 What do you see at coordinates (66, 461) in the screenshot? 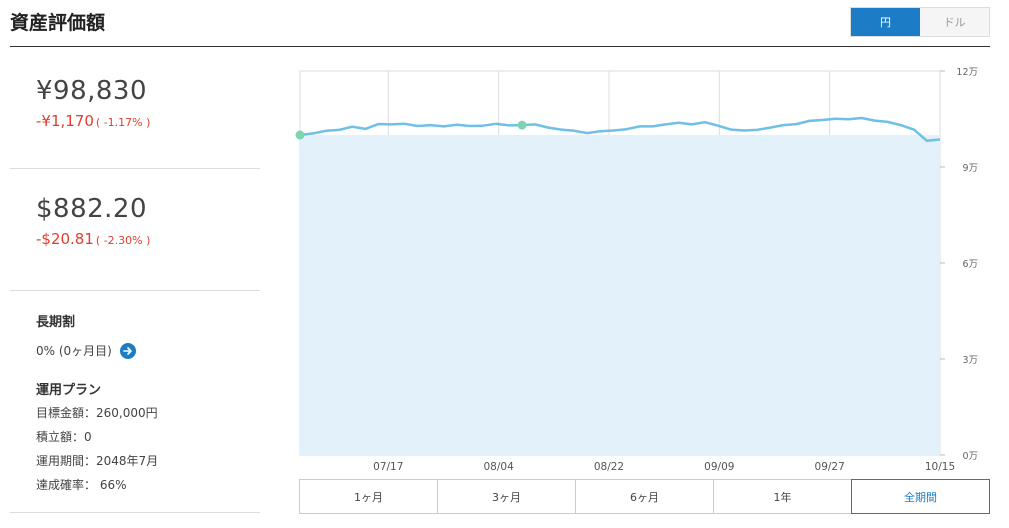
I see `plan-label: 運用期間：` at bounding box center [66, 461].